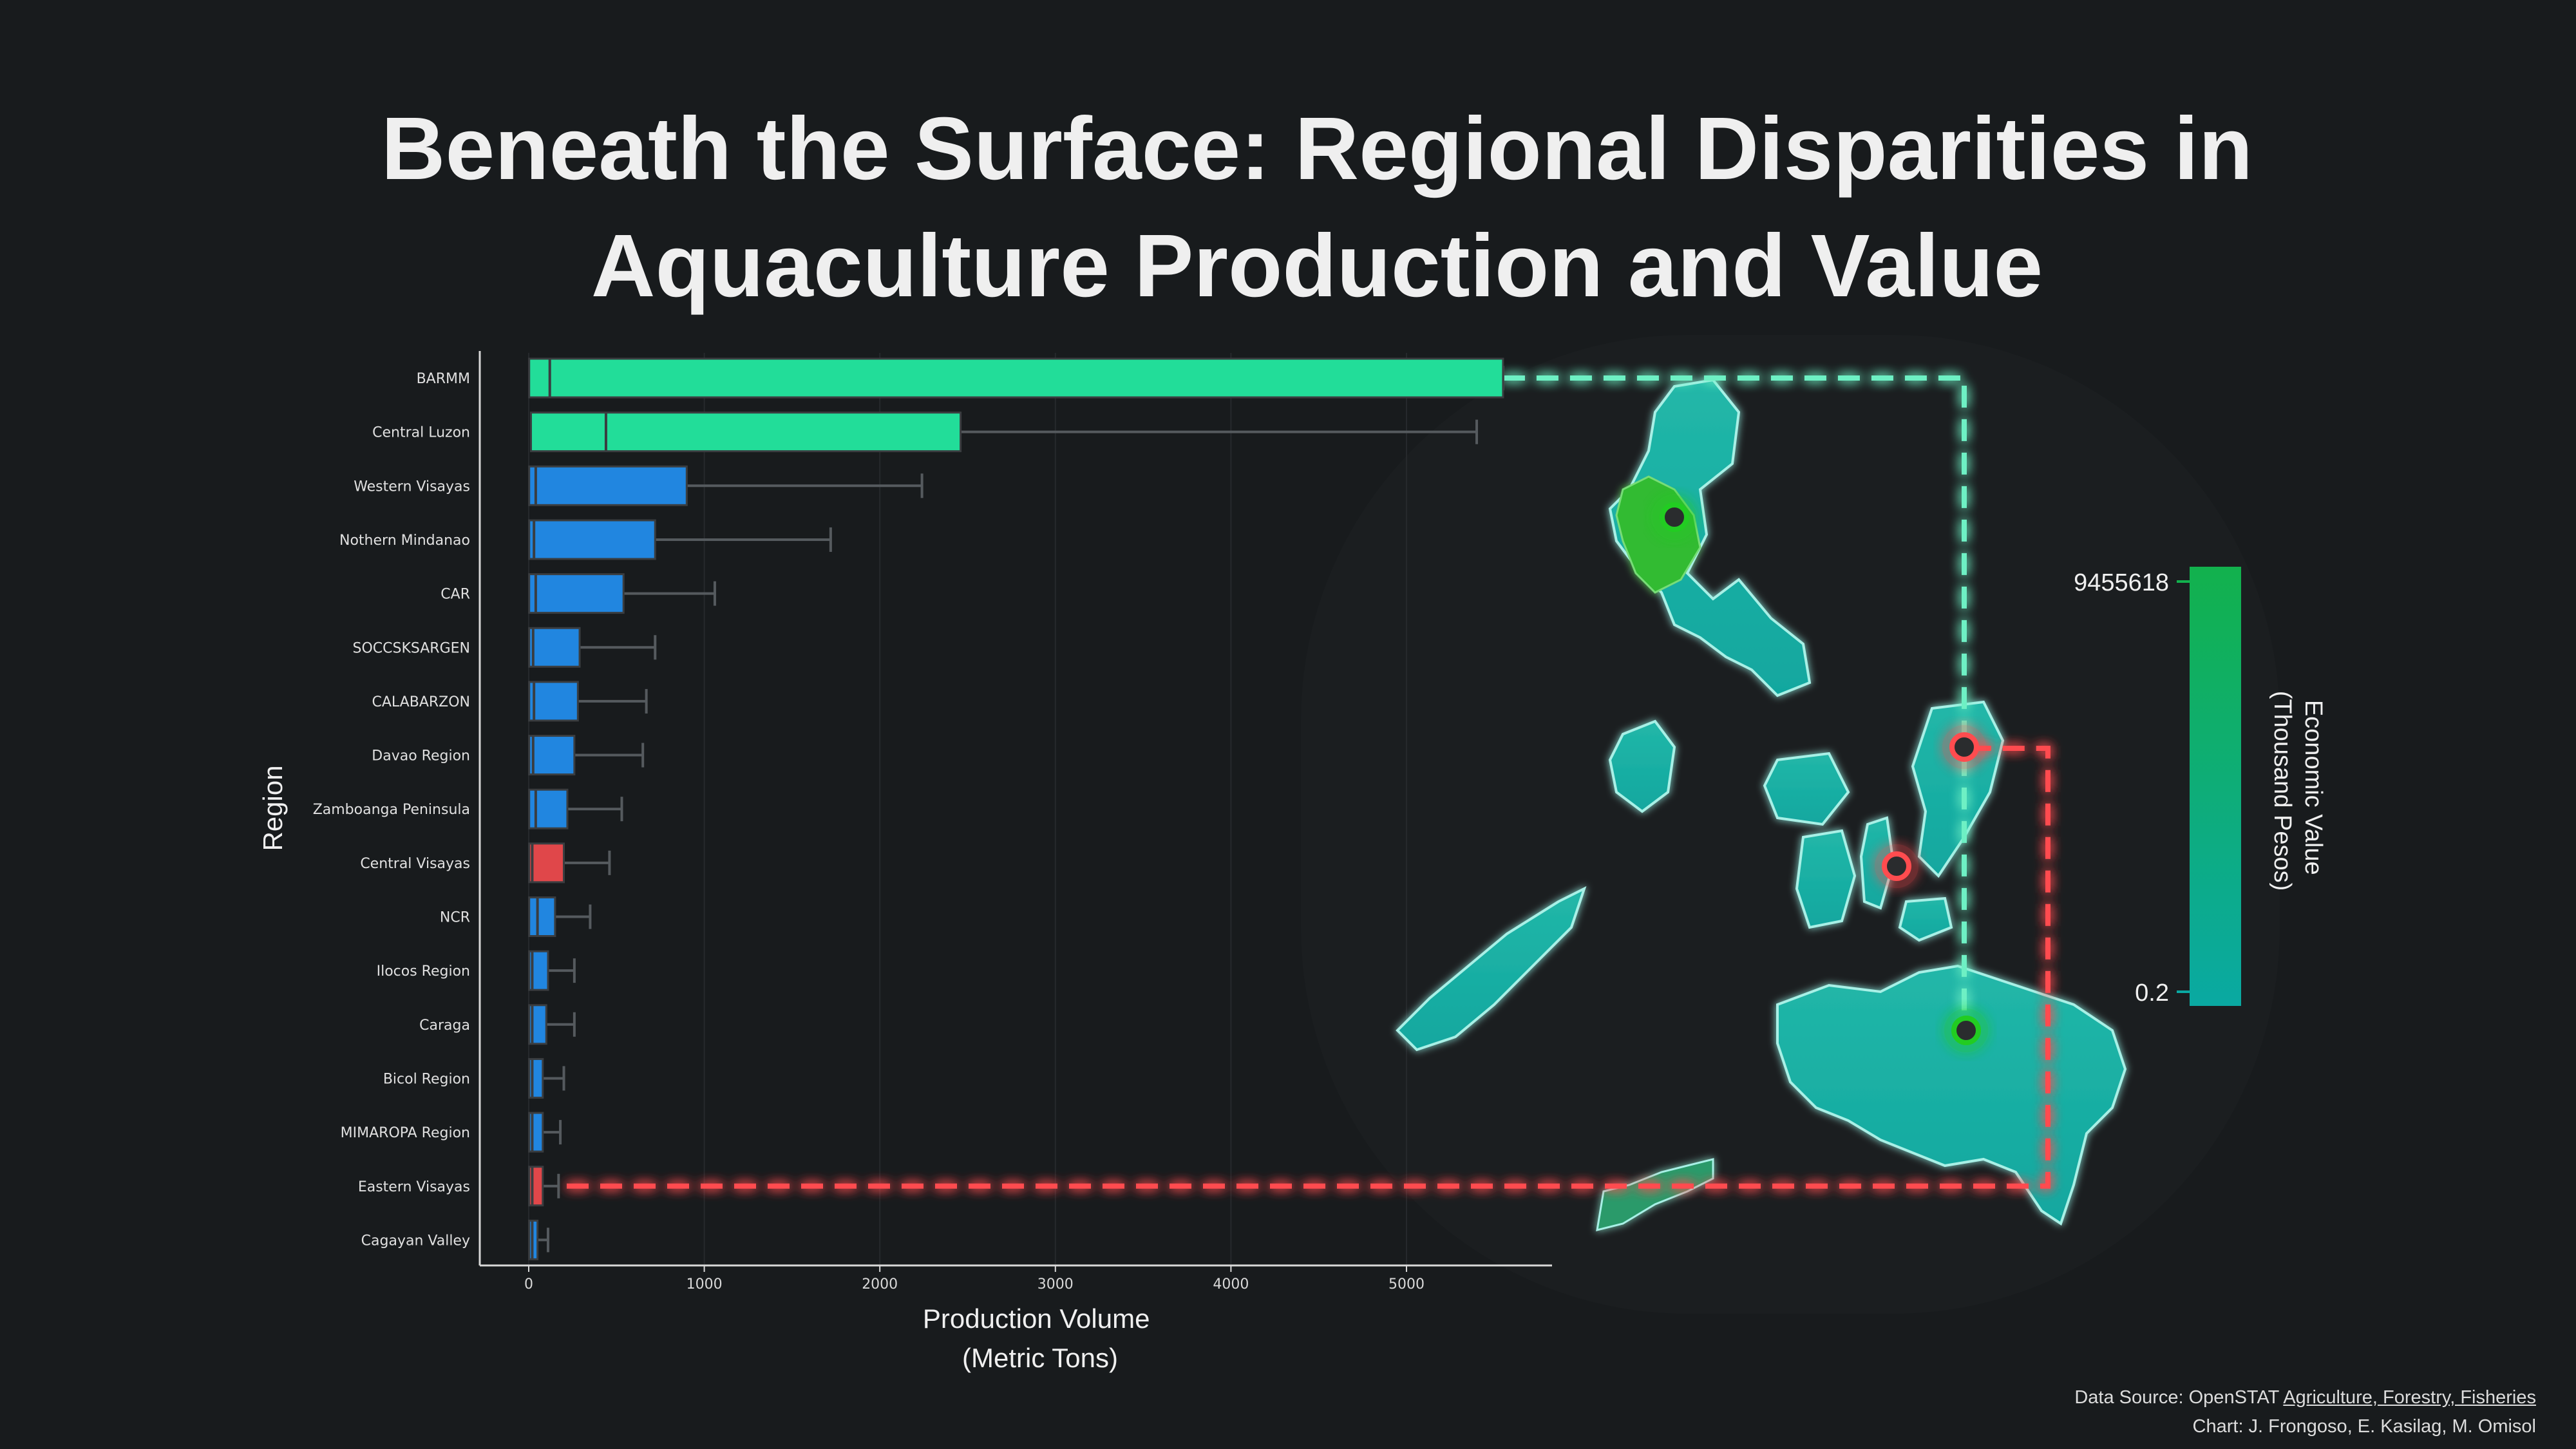  Describe the element at coordinates (2152, 994) in the screenshot. I see `colorbar-min-label: 0.2` at that location.